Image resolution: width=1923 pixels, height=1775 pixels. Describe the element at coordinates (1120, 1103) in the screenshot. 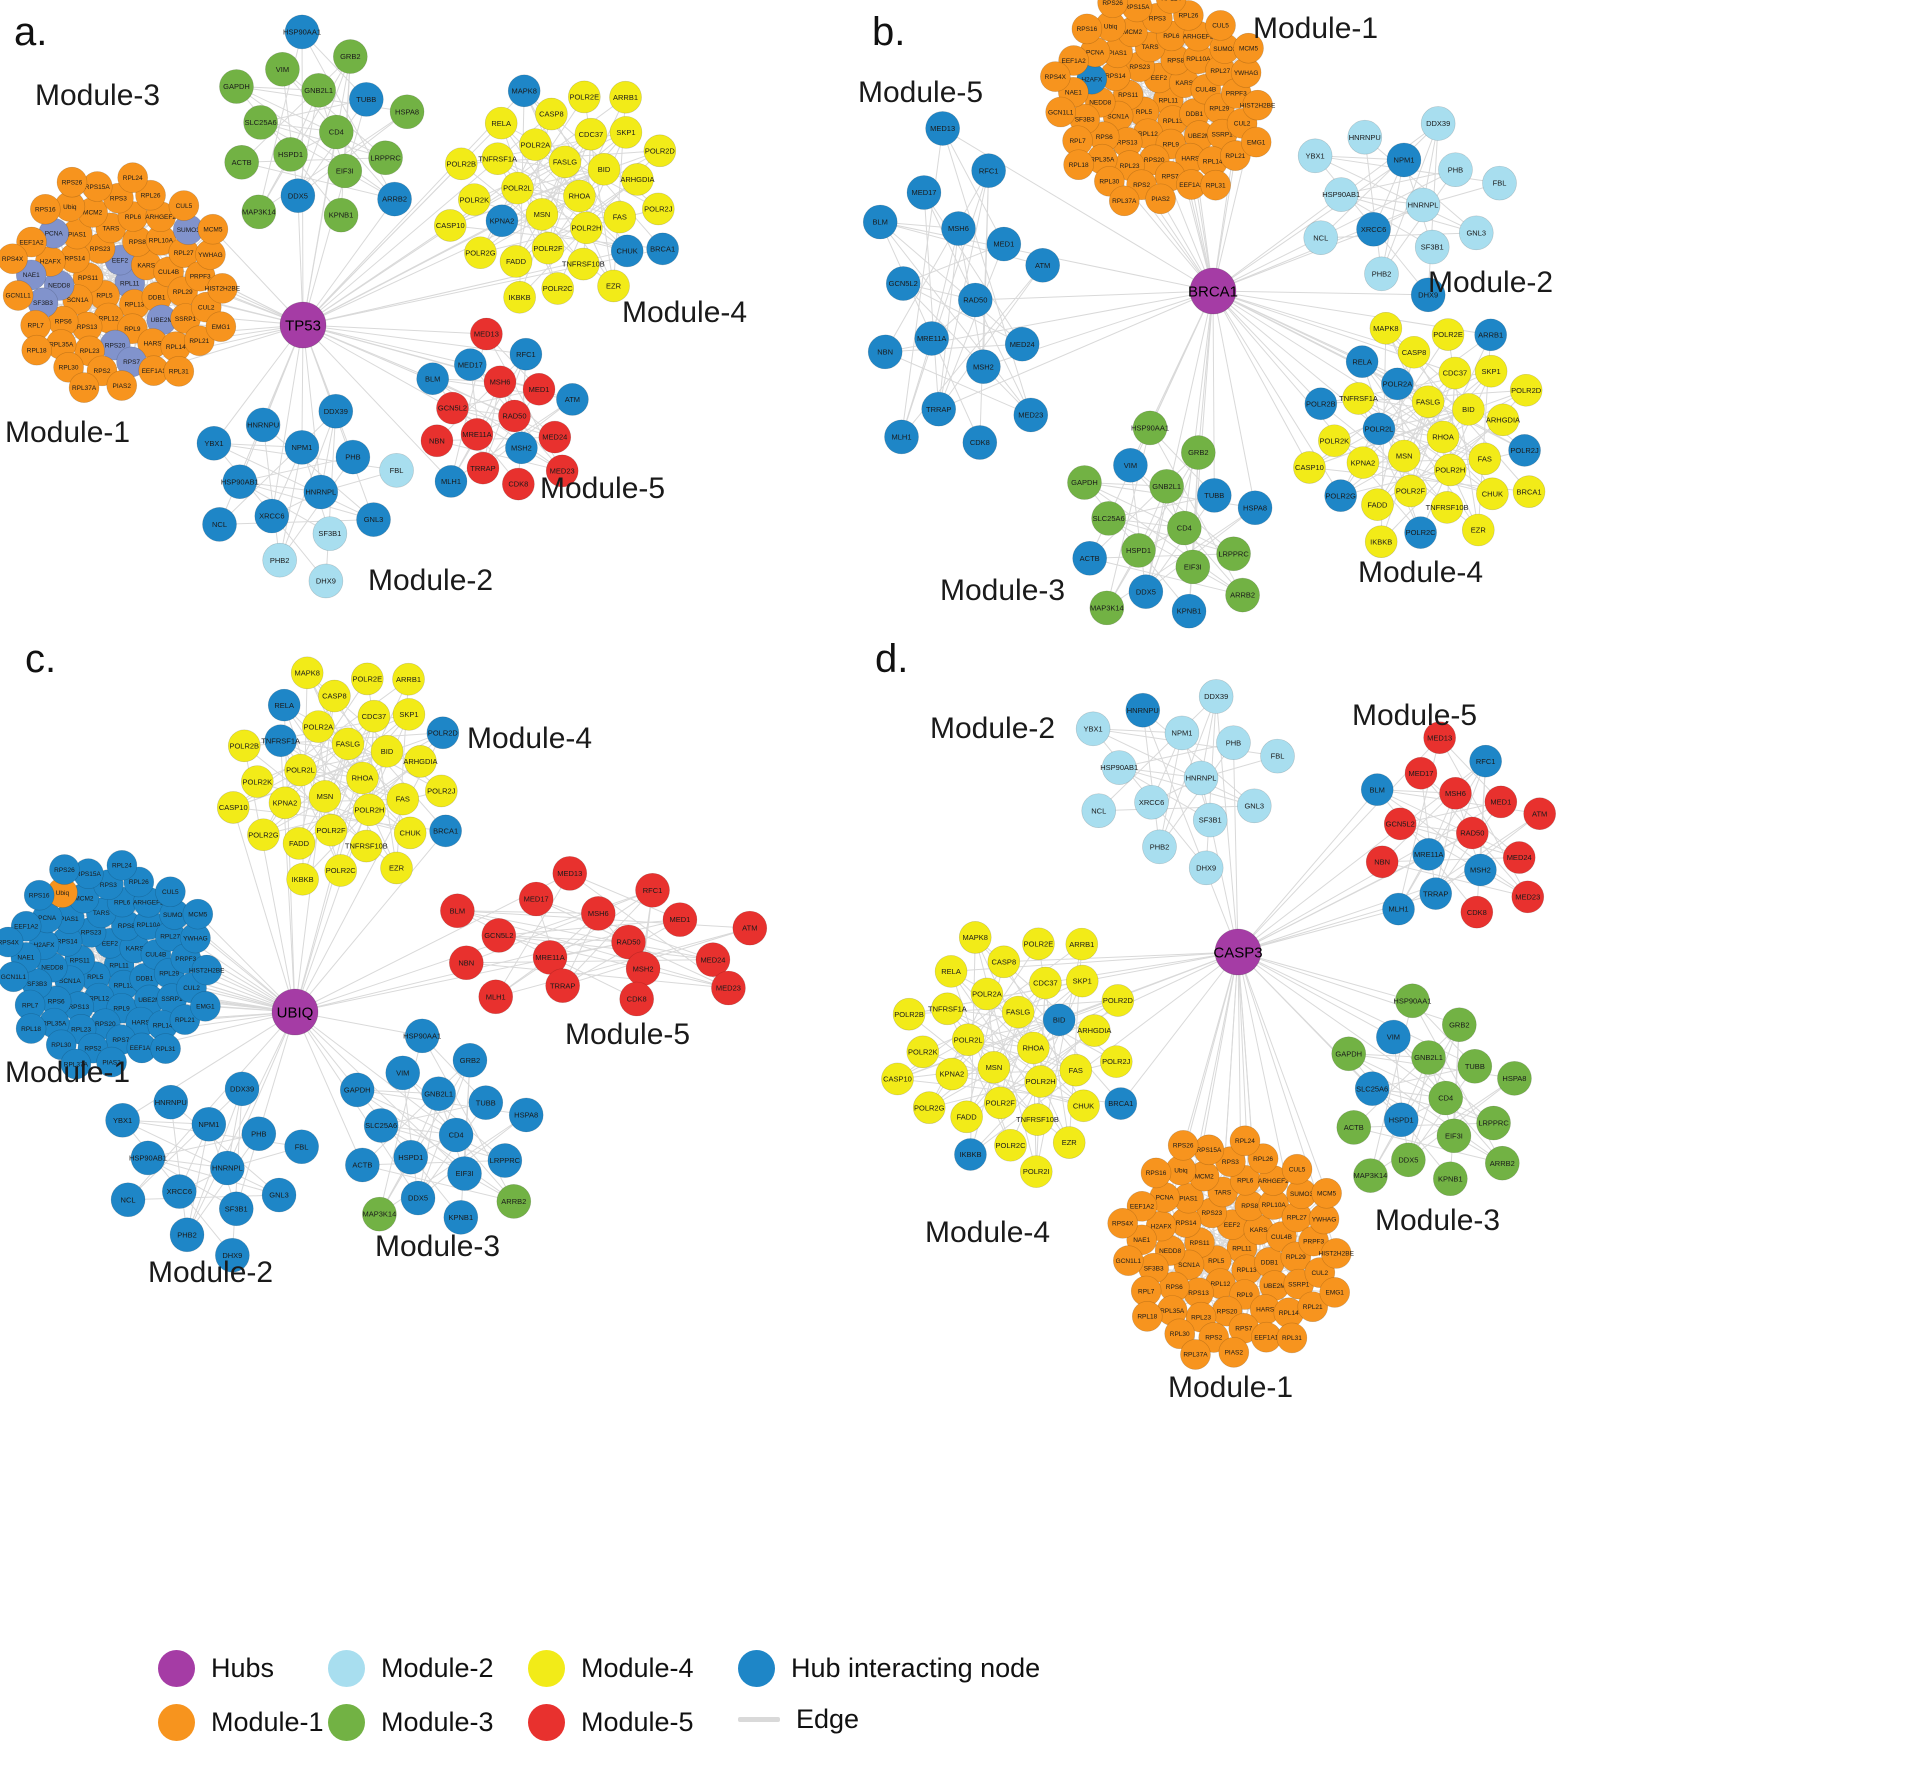

I see `node-label-BRCA1: BRCA1` at that location.